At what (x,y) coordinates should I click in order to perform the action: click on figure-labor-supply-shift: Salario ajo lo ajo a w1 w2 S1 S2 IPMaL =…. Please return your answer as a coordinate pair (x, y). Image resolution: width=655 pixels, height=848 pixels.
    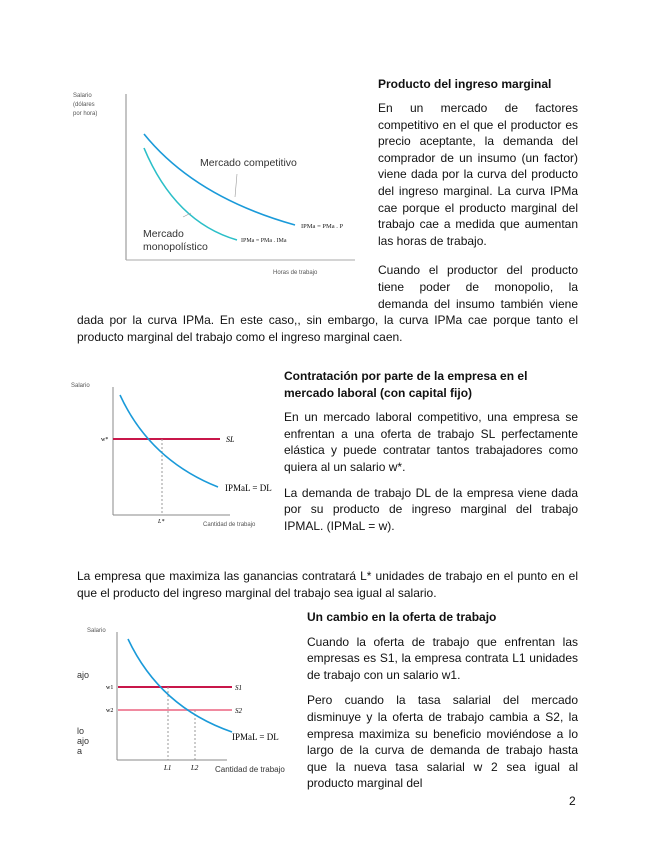
    Looking at the image, I should click on (181, 701).